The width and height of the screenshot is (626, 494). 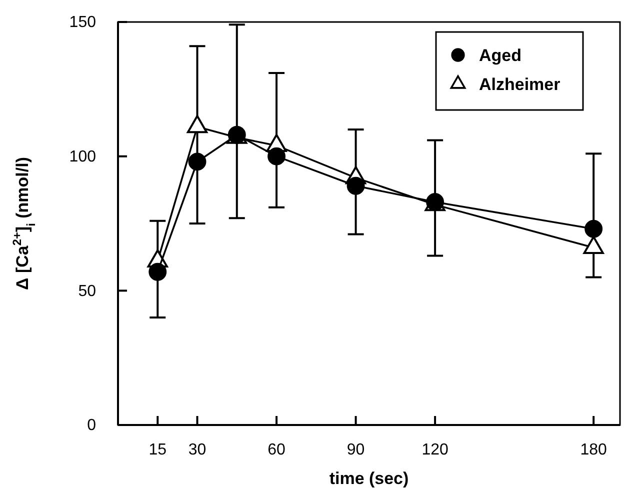 What do you see at coordinates (500, 55) in the screenshot?
I see `legend-label: Aged` at bounding box center [500, 55].